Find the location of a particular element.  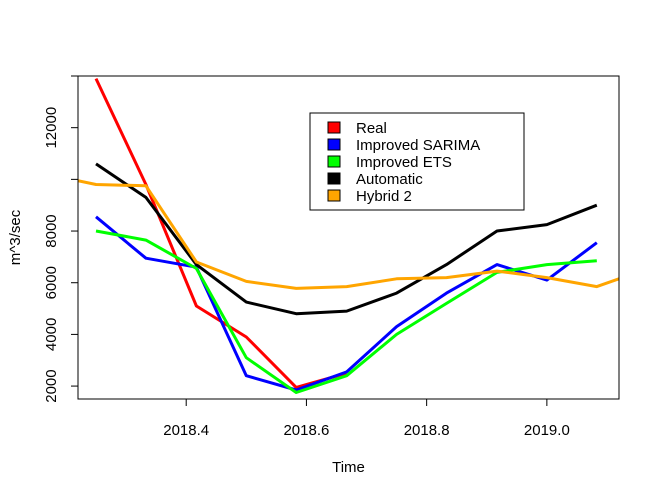

legend-label: Automatic is located at coordinates (389, 179).